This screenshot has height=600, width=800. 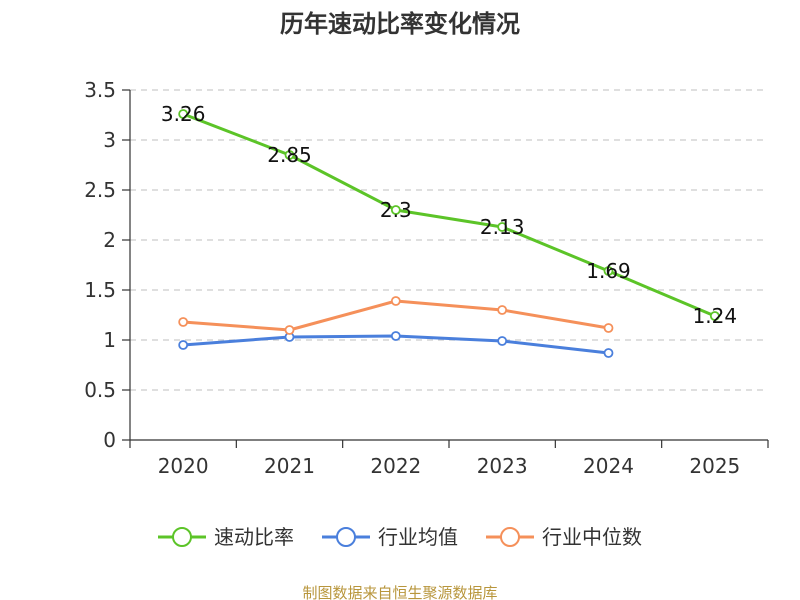 I want to click on x-tick-label: 2025, so click(x=714, y=466).